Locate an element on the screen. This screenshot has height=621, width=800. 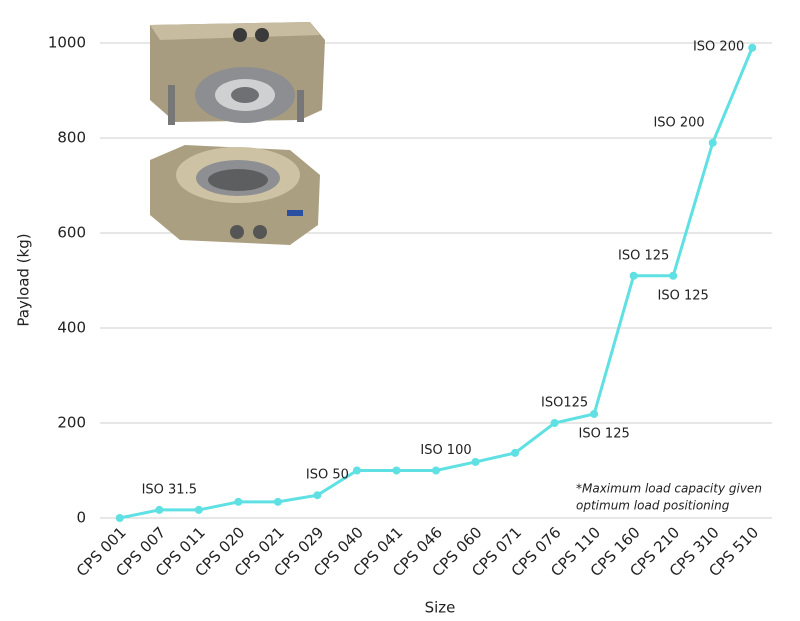
y-tick-label: 400 is located at coordinates (71, 328).